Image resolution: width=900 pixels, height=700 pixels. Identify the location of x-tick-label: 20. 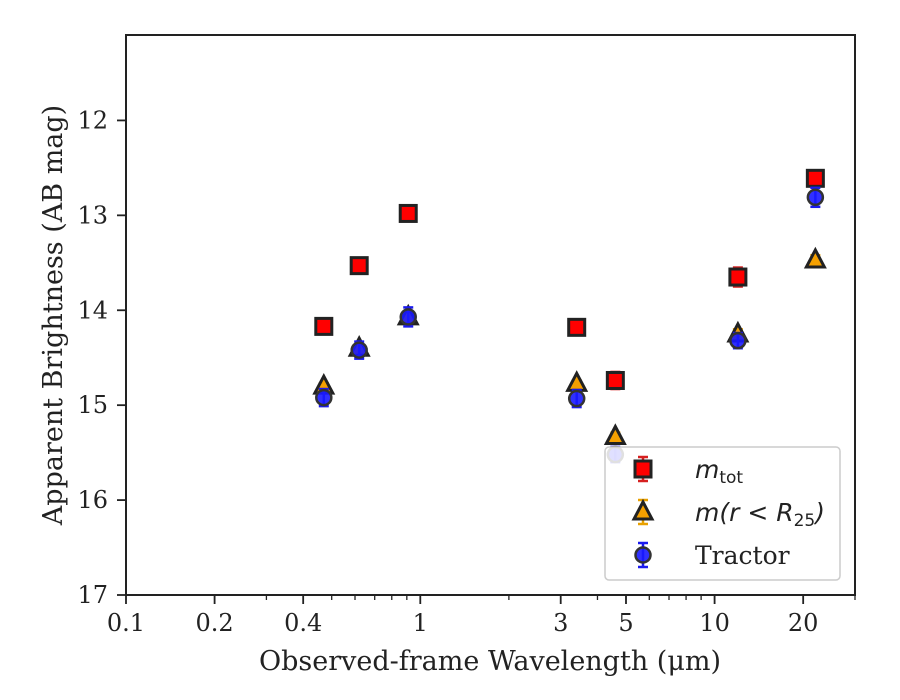
(803, 623).